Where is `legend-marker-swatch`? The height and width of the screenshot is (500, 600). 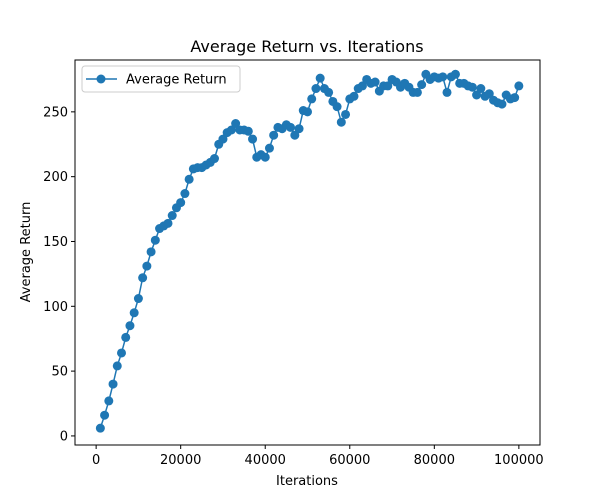 legend-marker-swatch is located at coordinates (101, 79).